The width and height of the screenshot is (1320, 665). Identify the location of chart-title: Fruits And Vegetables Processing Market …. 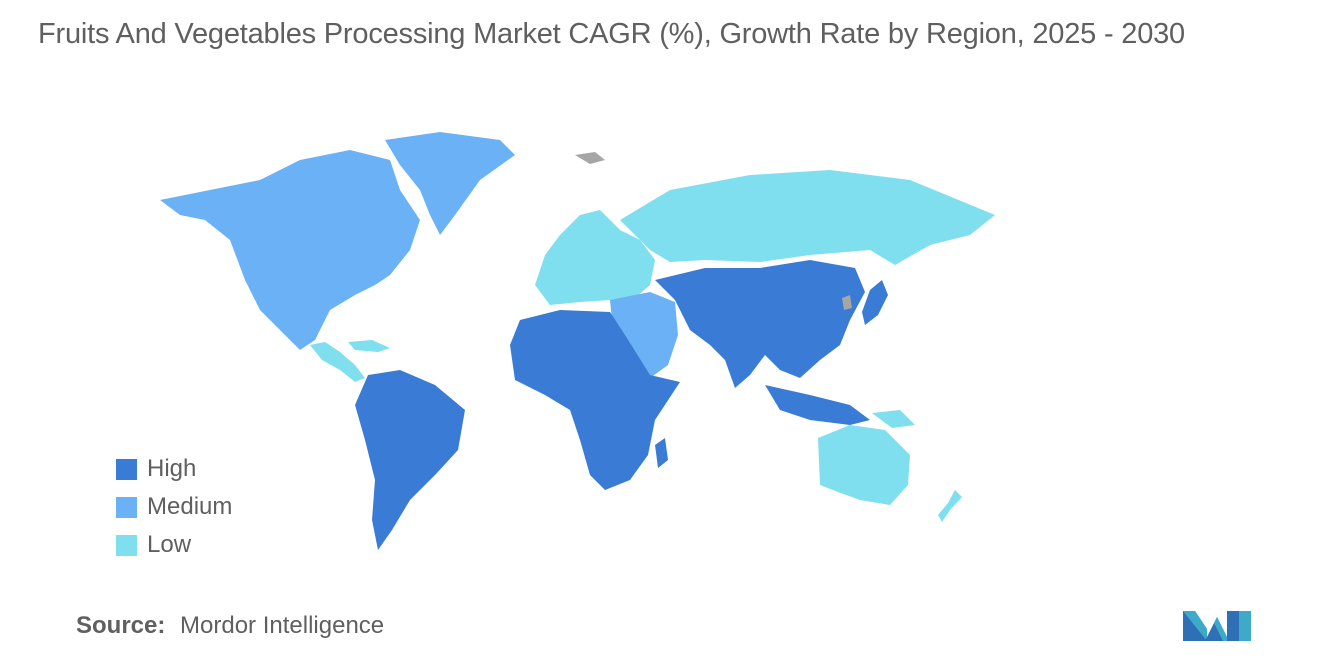
(611, 34).